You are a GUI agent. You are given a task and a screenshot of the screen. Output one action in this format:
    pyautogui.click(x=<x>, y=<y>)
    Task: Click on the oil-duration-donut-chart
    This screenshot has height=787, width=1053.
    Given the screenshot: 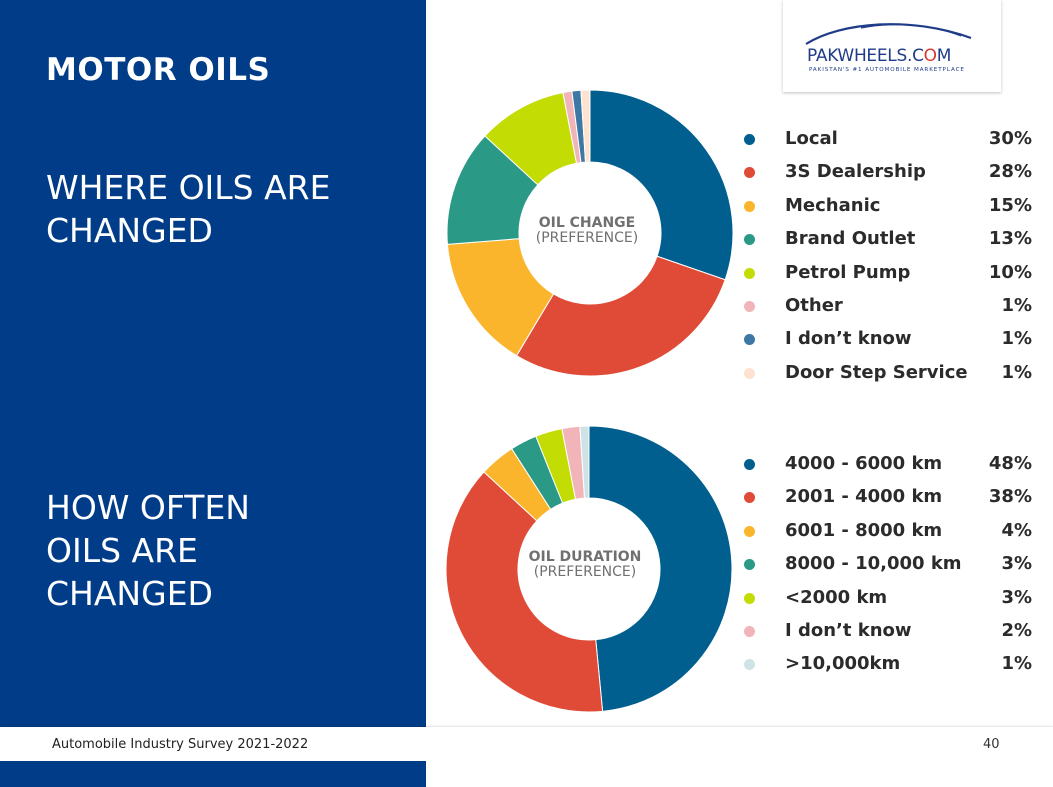 What is the action you would take?
    pyautogui.click(x=589, y=569)
    